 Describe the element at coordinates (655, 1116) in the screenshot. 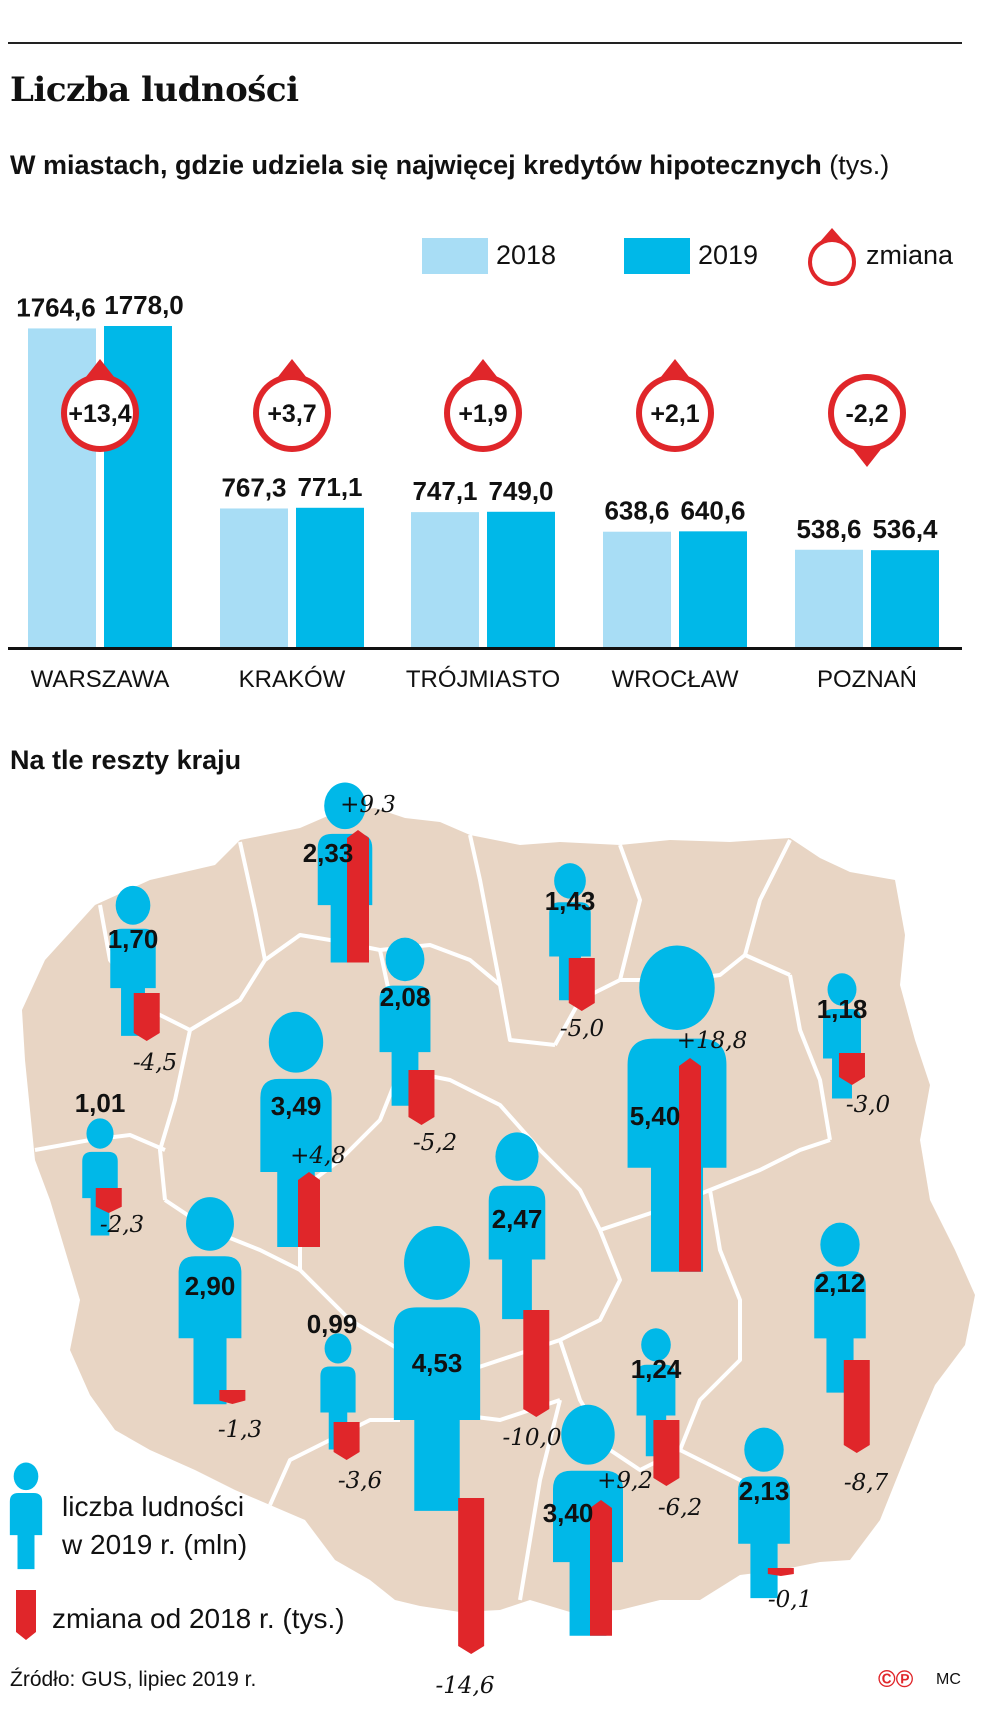

I see `region-population-label: 5,40` at that location.